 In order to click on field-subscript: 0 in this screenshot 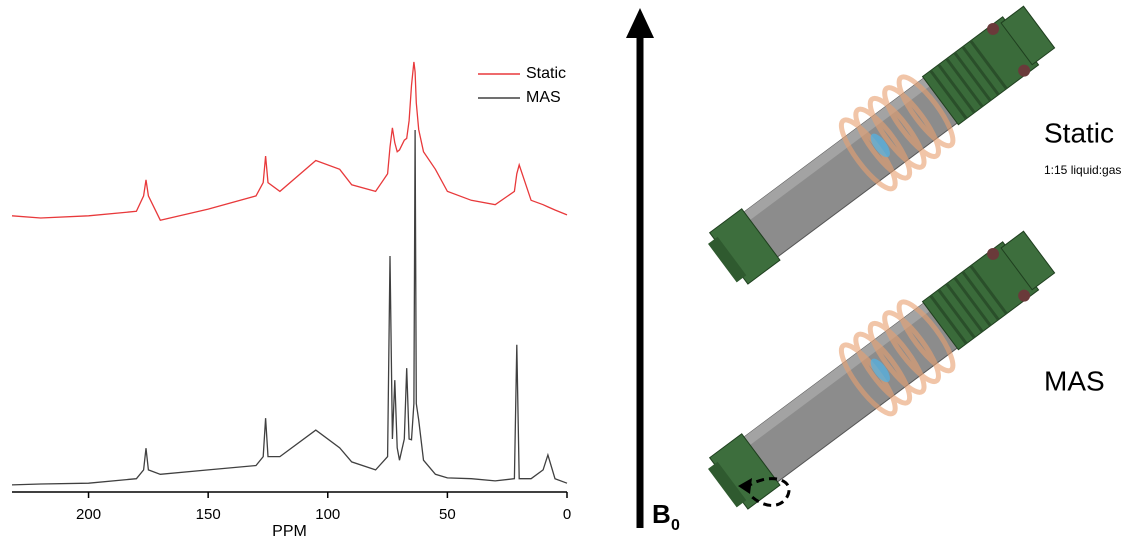, I will do `click(675, 525)`.